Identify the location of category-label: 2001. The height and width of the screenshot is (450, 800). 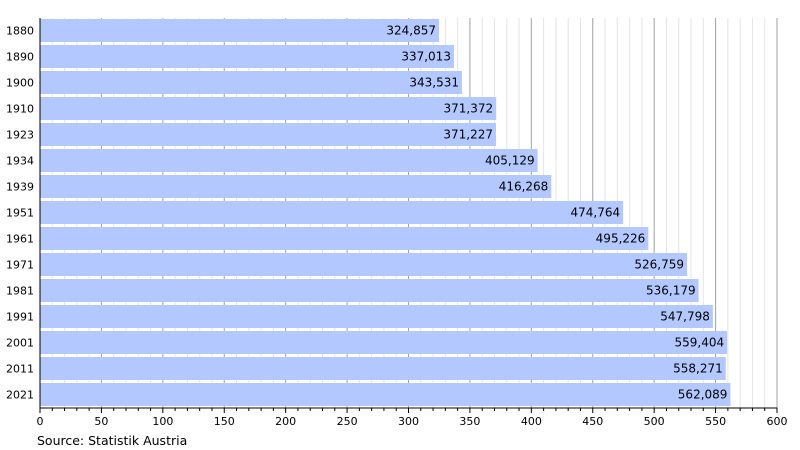
(20, 343).